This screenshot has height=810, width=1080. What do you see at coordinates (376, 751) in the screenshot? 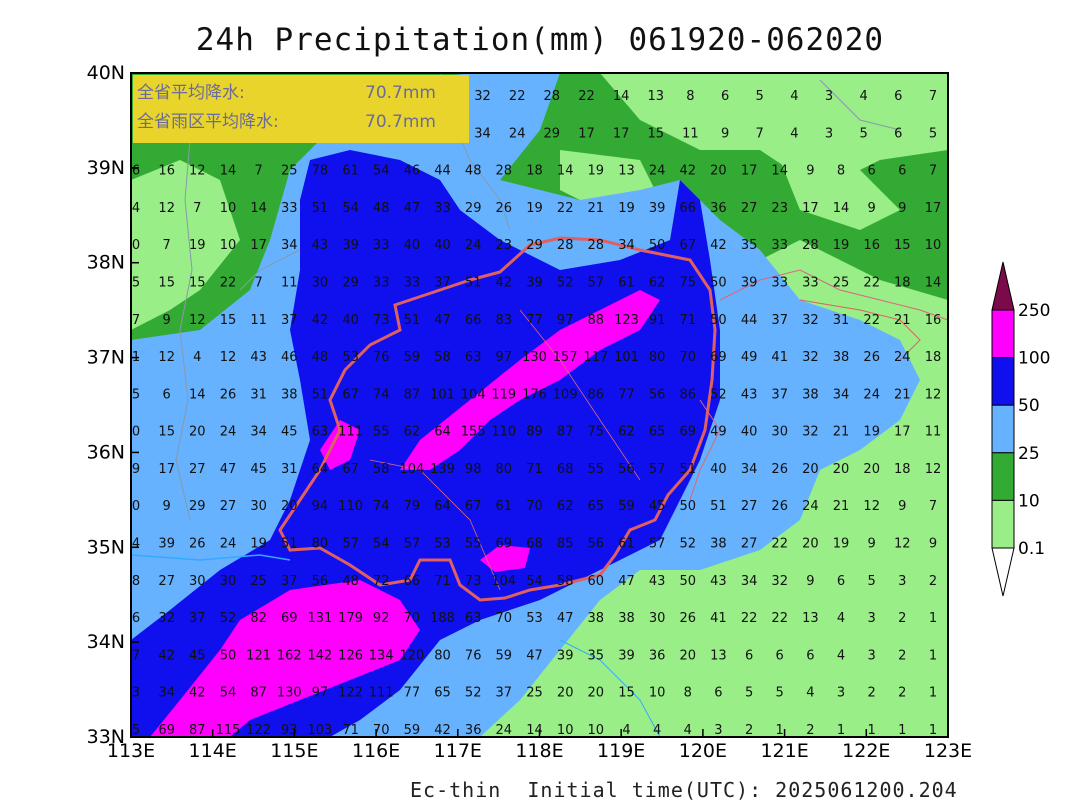
I see `x-tick-label: 116E` at bounding box center [376, 751].